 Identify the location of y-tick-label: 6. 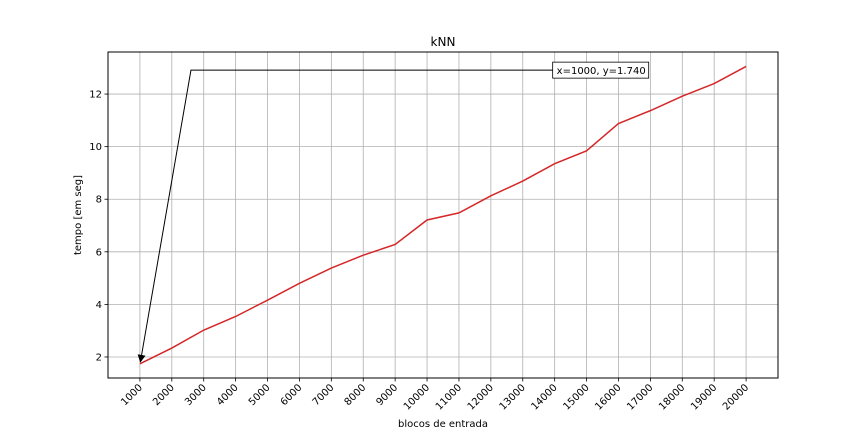
(99, 252).